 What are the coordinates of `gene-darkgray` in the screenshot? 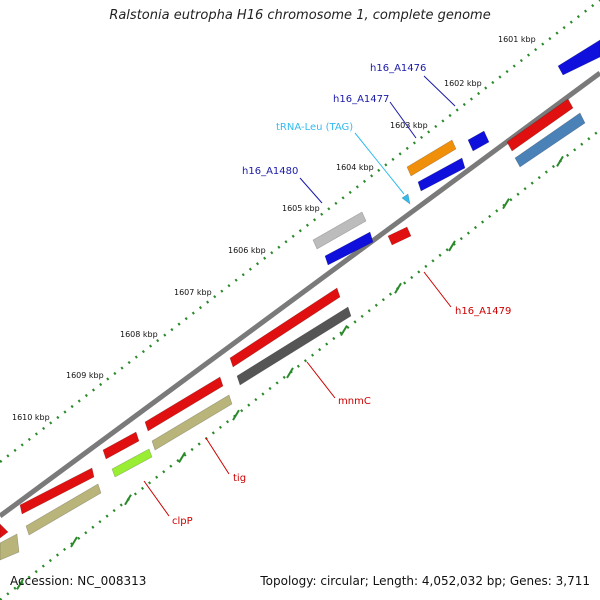 It's located at (294, 346).